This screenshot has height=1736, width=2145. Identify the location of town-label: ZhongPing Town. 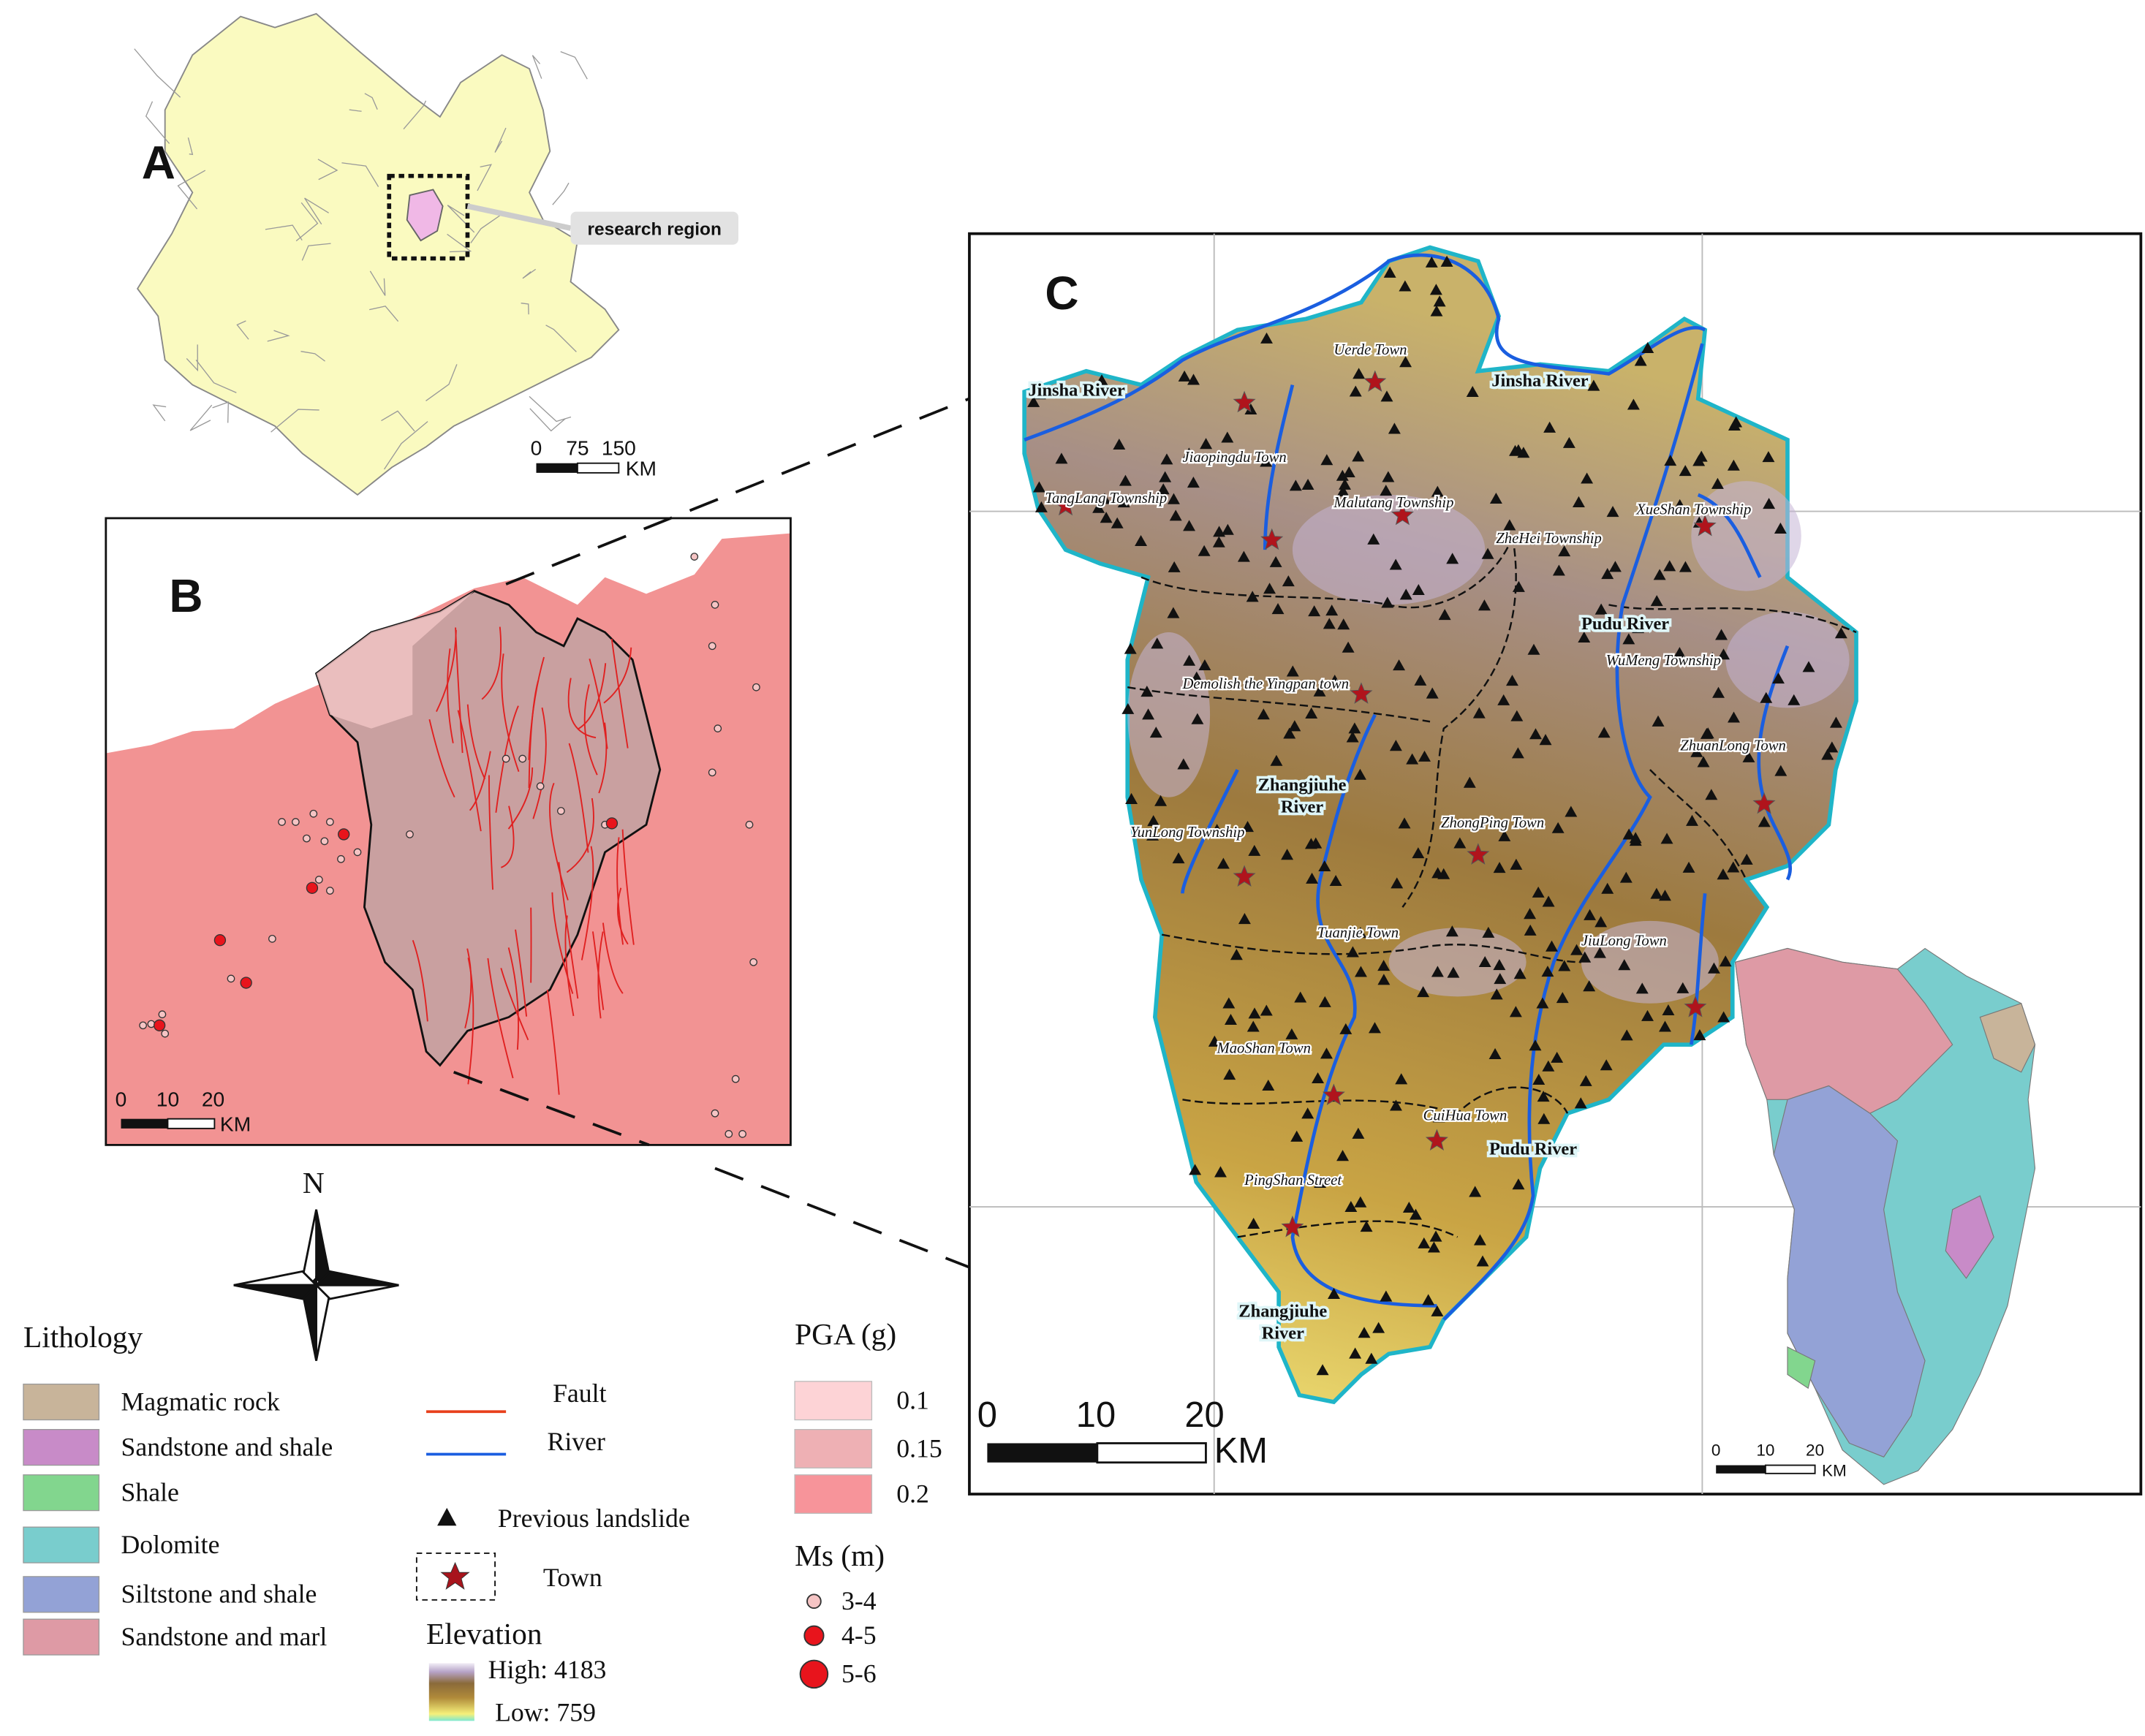
(1493, 823).